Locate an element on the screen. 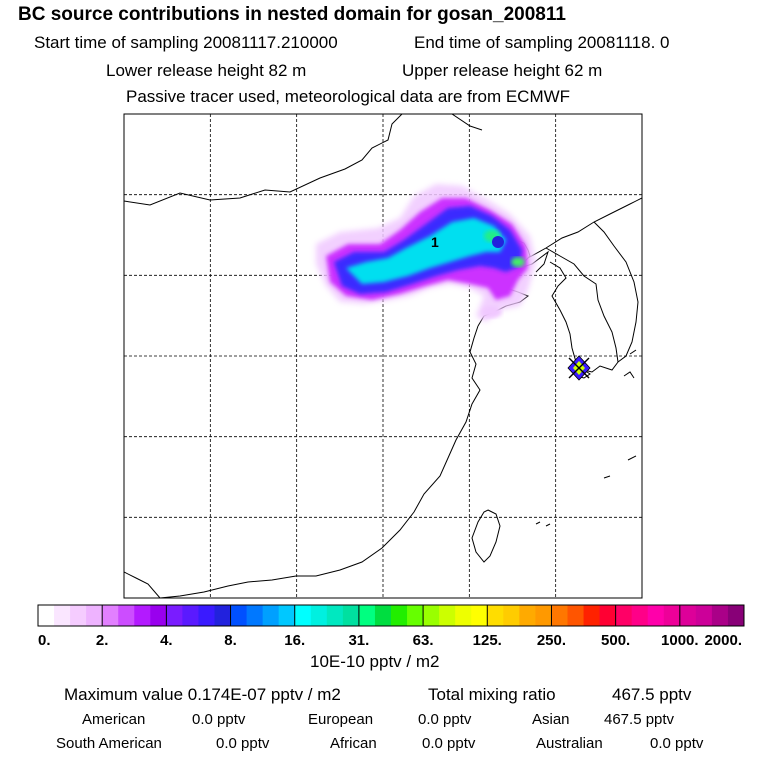  max-value-label: Maximum value 0.174E-07 pptv / m2 is located at coordinates (202, 694).